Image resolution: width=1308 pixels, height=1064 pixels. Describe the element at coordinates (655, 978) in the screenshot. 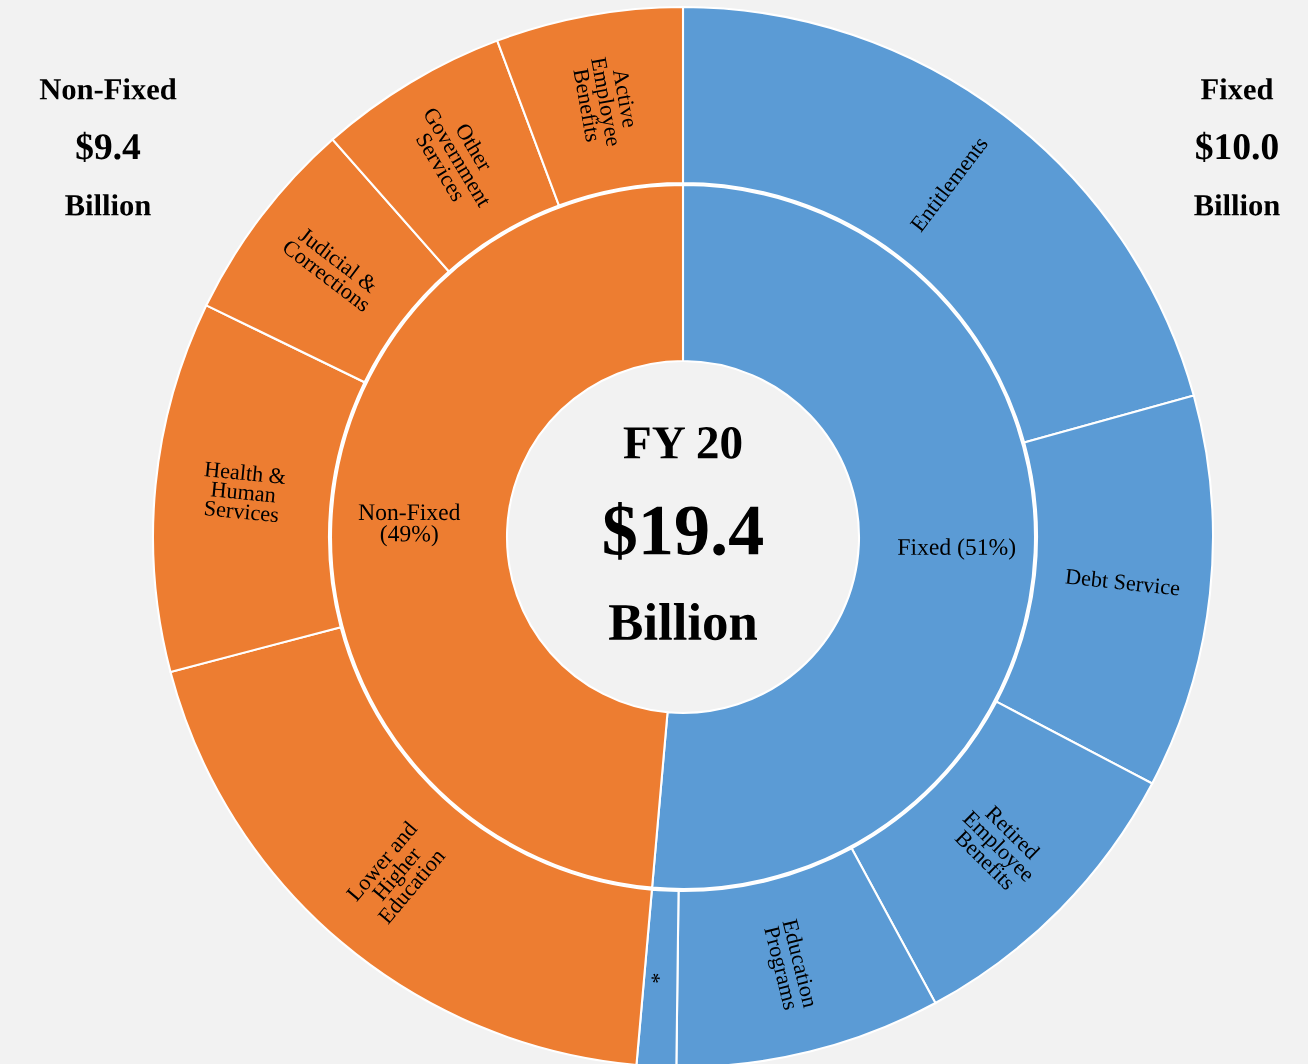

I see `slice-label: *` at that location.